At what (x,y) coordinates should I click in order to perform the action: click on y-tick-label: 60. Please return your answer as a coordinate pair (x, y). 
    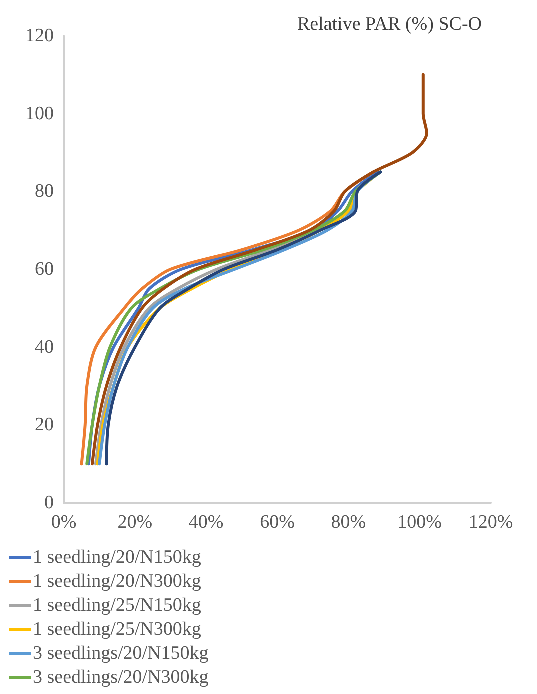
    Looking at the image, I should click on (44, 269).